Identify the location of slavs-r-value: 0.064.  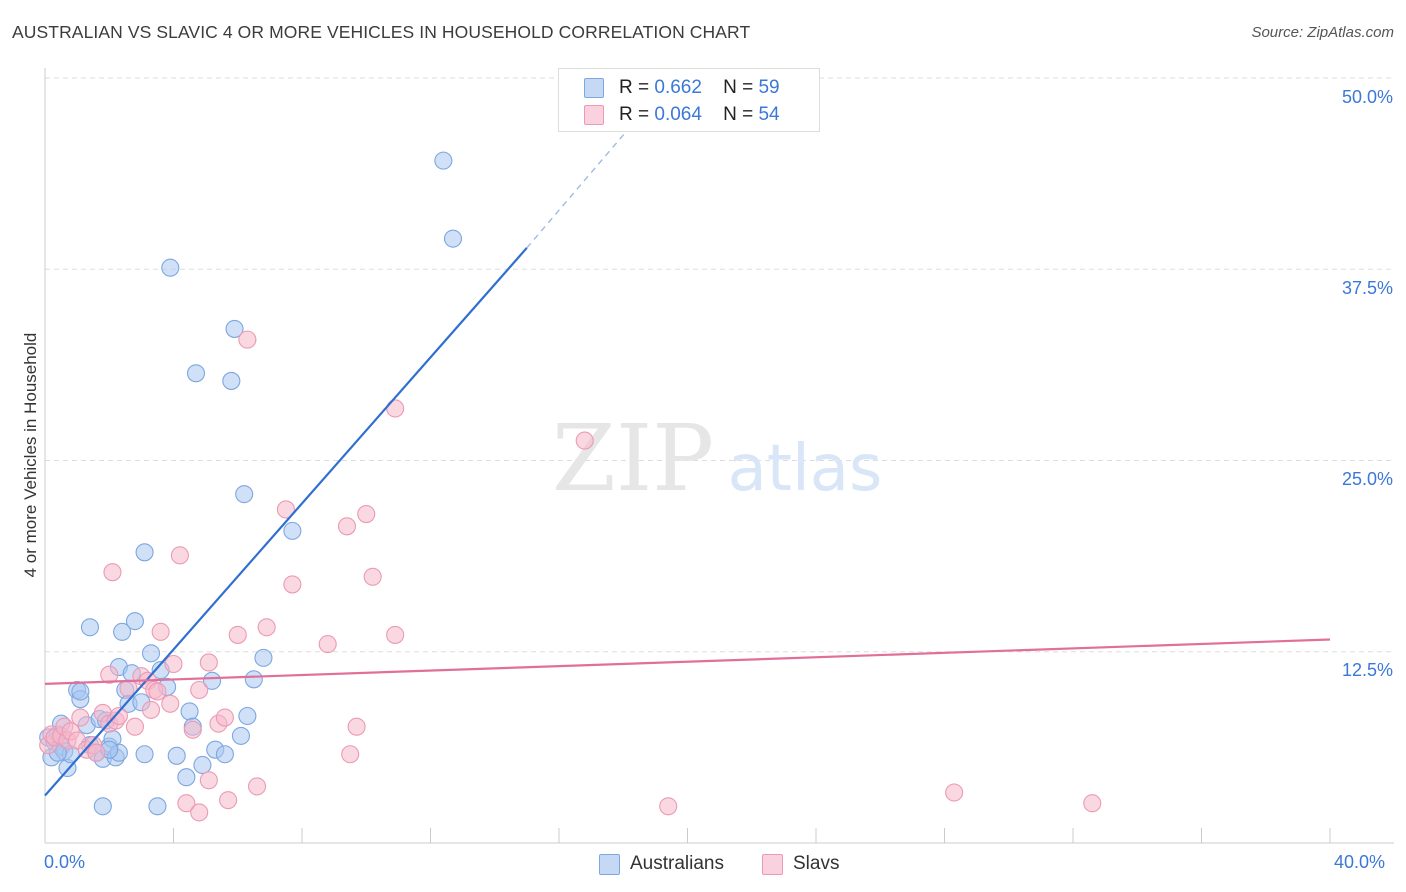
(678, 114).